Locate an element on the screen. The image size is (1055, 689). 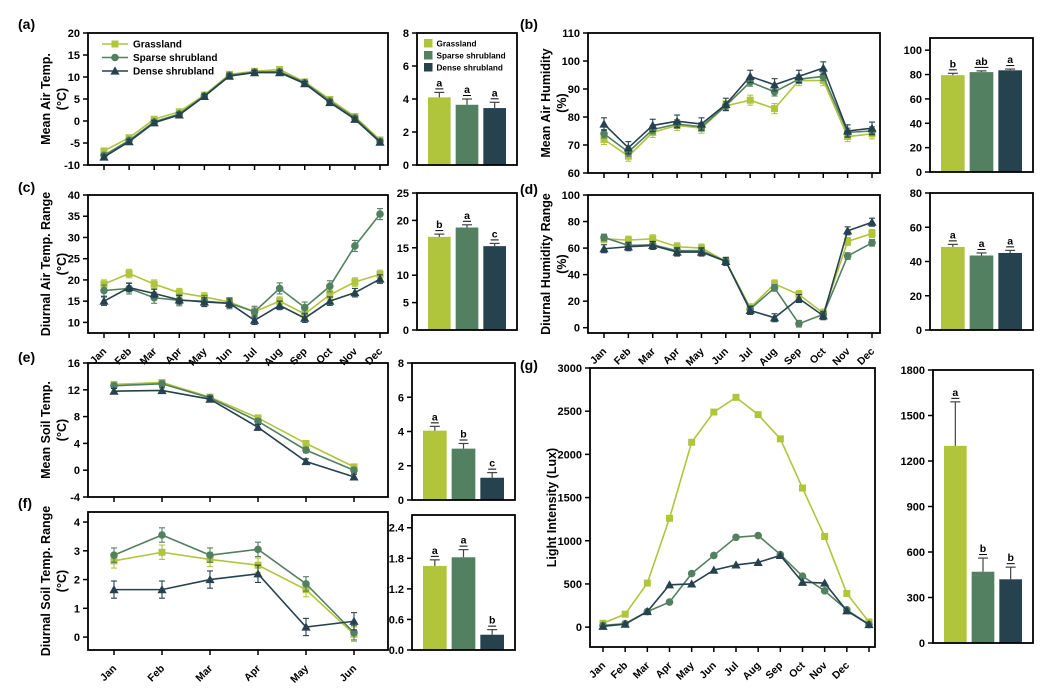
bar-grassland is located at coordinates (435, 465).